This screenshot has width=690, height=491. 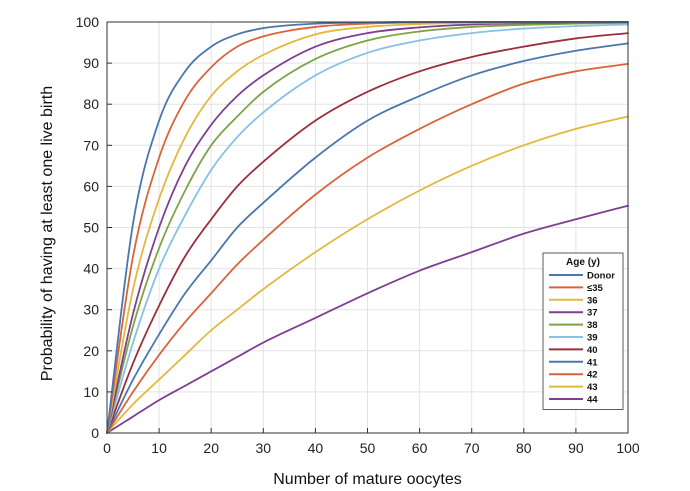 What do you see at coordinates (472, 448) in the screenshot?
I see `x-tick-label: 70` at bounding box center [472, 448].